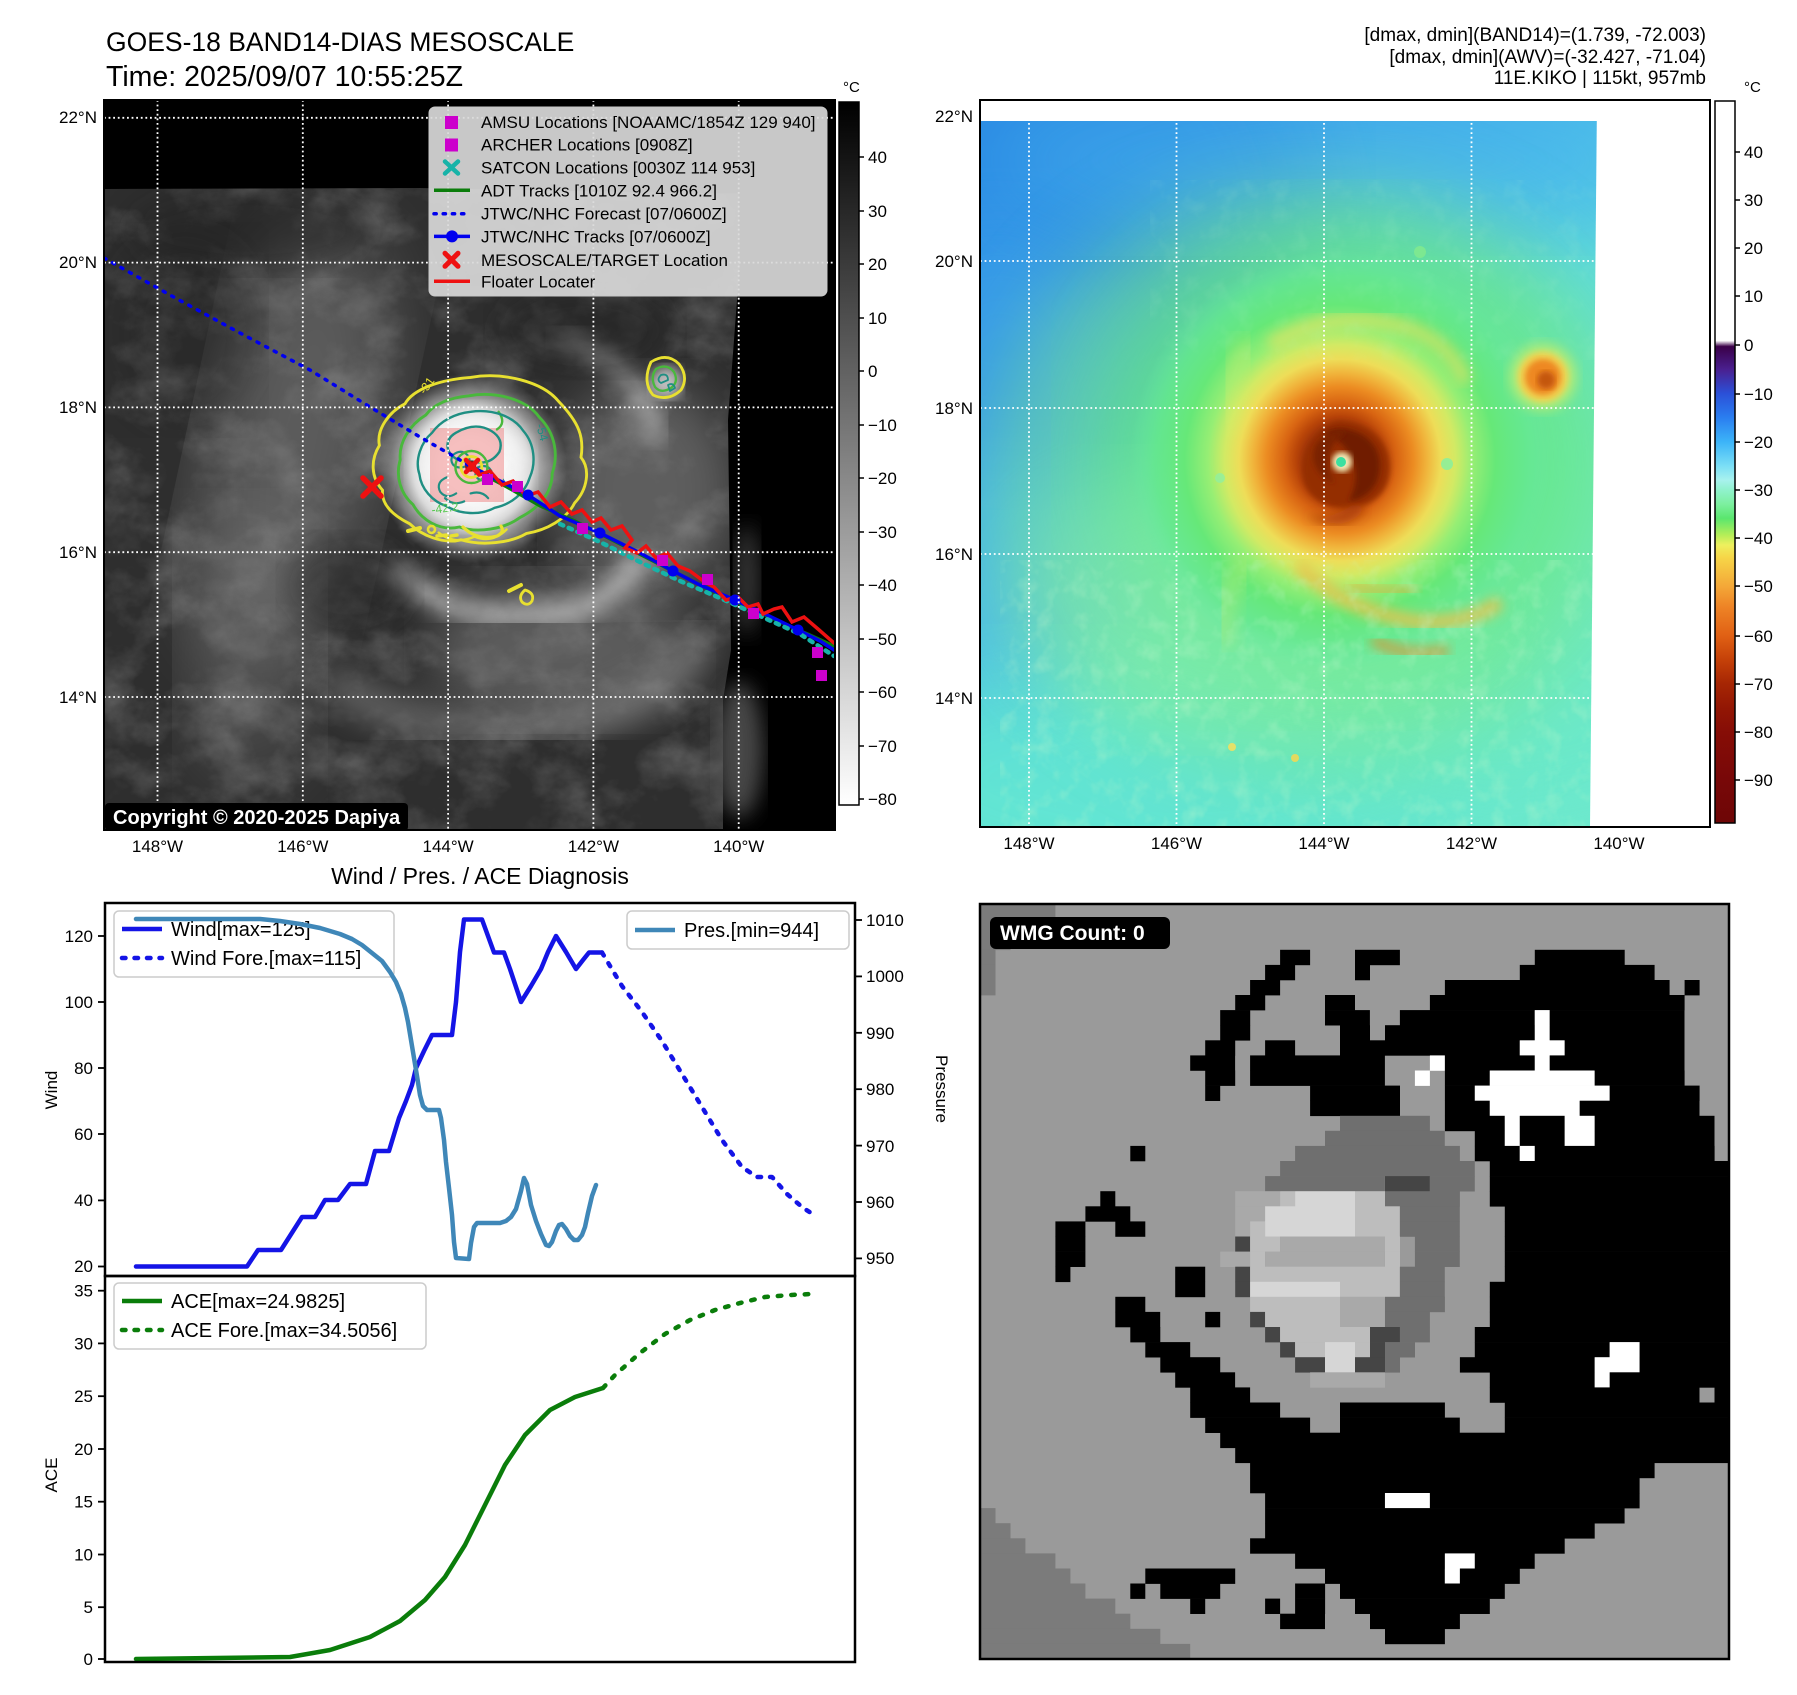  What do you see at coordinates (480, 876) in the screenshot?
I see `svg-text: Wind / Pres. / ACE Diagnosis` at bounding box center [480, 876].